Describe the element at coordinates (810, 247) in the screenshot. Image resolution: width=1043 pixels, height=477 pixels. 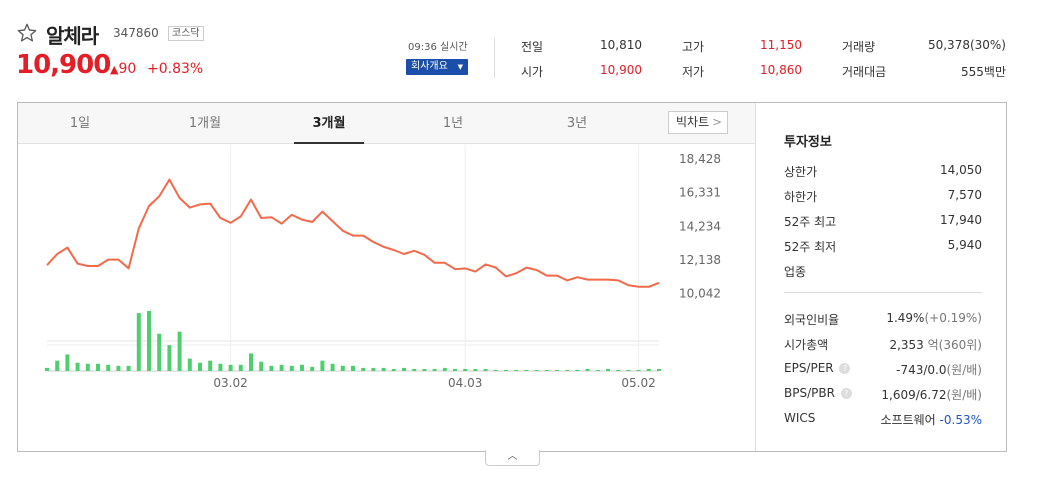
I see `week52-low-label: 52주 최저` at that location.